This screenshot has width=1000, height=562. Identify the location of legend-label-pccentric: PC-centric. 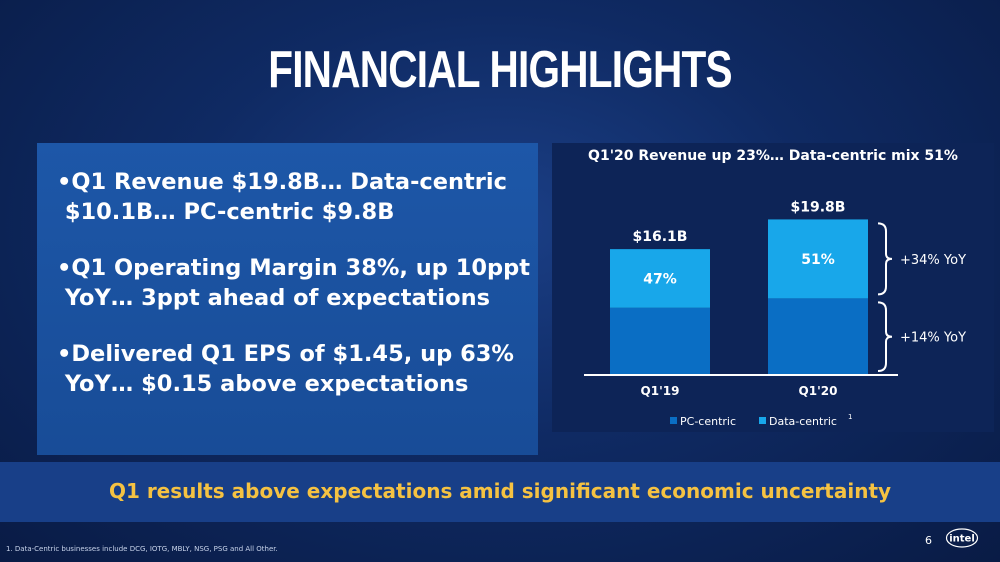
(708, 421).